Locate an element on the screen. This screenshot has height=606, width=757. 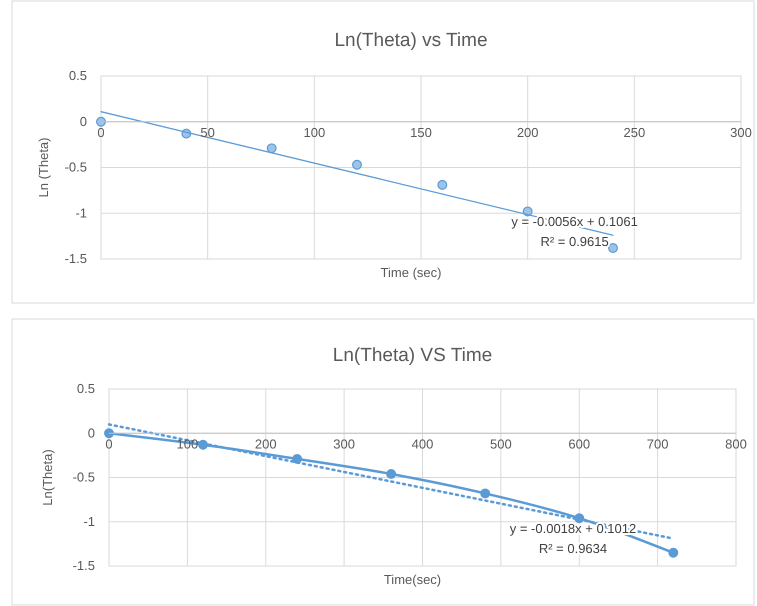
x-tick-label: 100 is located at coordinates (314, 132).